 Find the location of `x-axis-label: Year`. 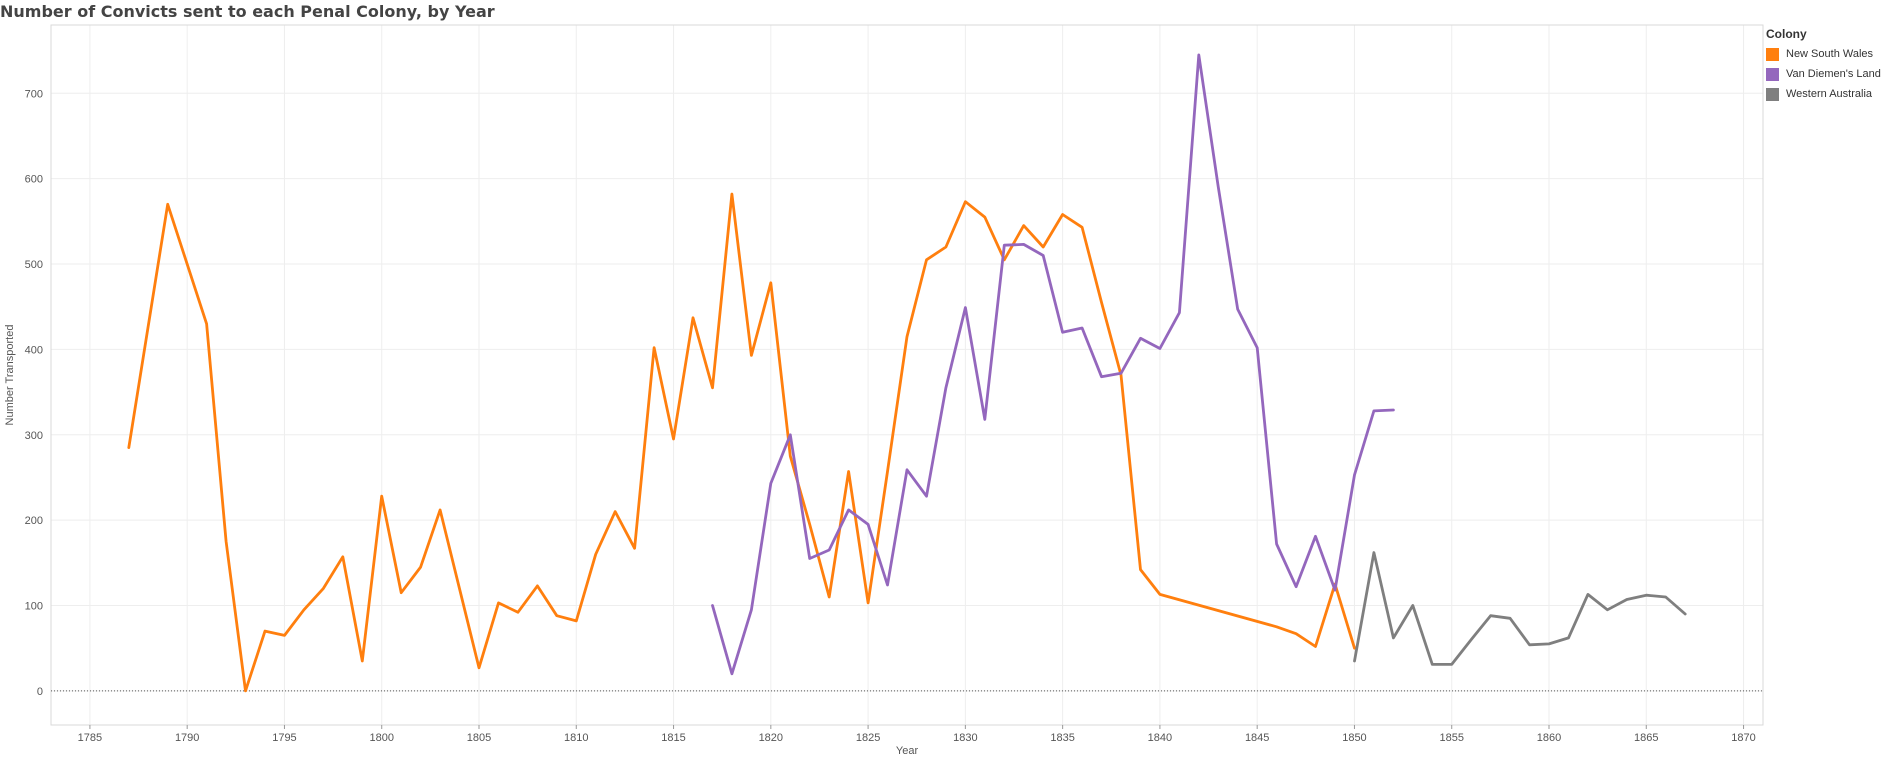

x-axis-label: Year is located at coordinates (907, 751).